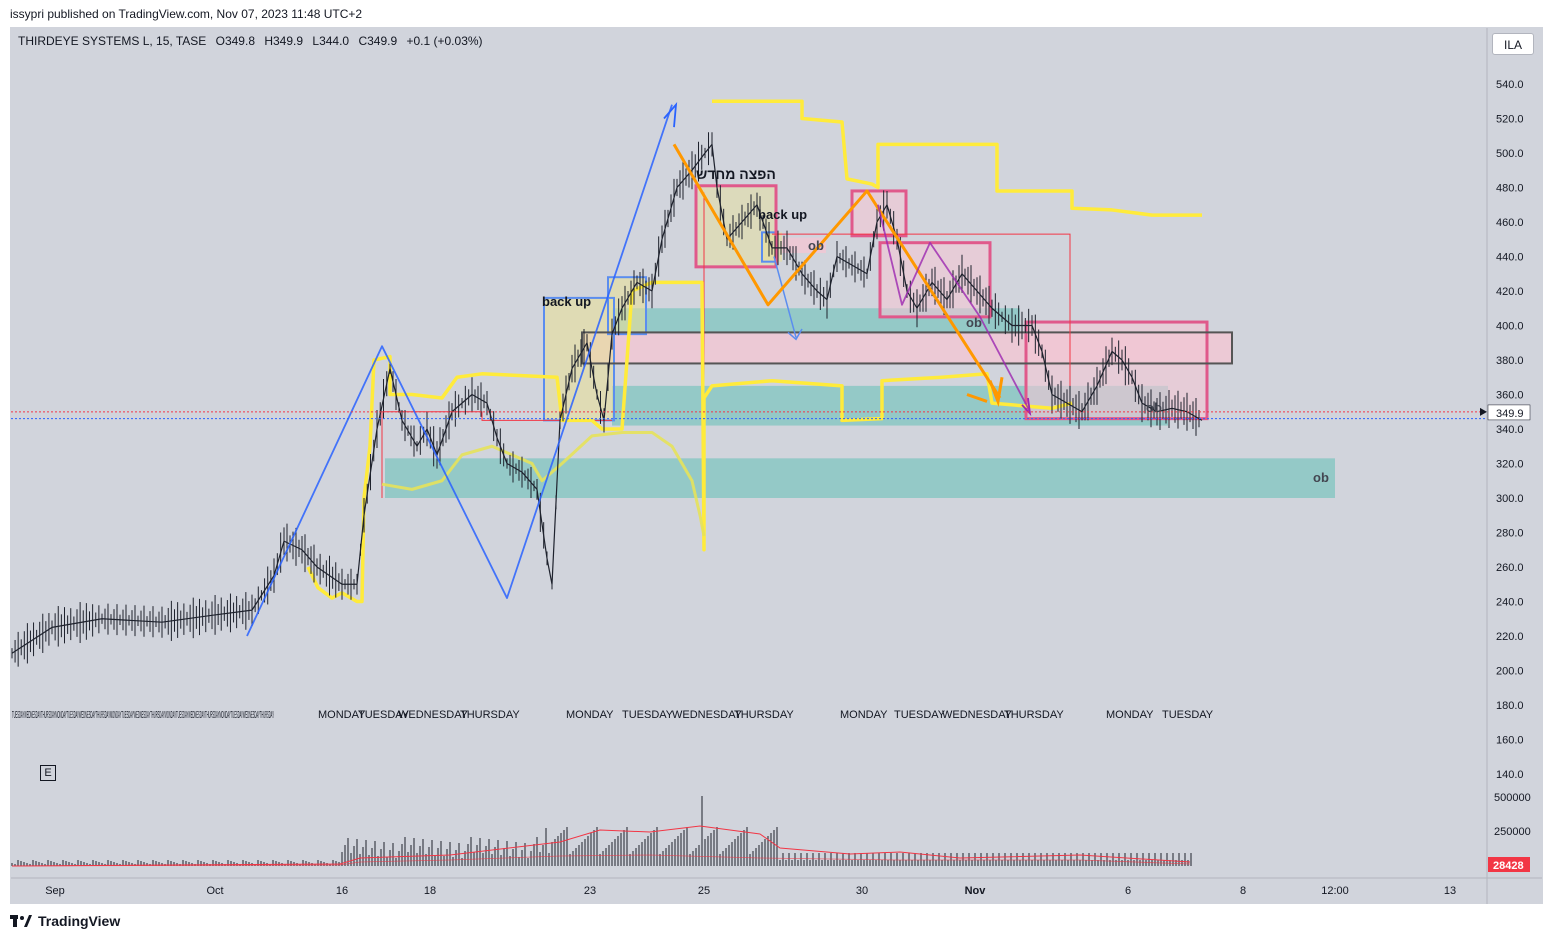 This screenshot has width=1553, height=939. Describe the element at coordinates (590, 891) in the screenshot. I see `x-tick-label: 23` at that location.